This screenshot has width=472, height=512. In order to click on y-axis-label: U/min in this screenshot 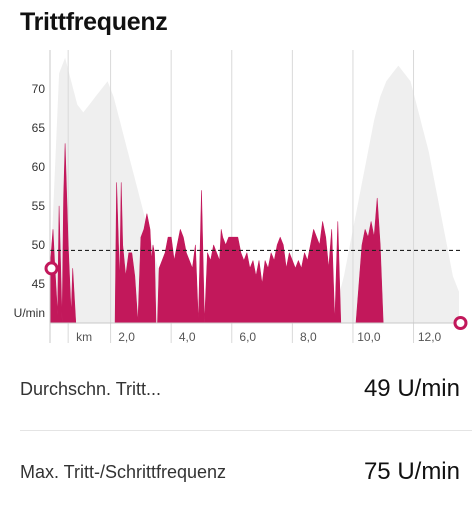, I will do `click(29, 313)`.